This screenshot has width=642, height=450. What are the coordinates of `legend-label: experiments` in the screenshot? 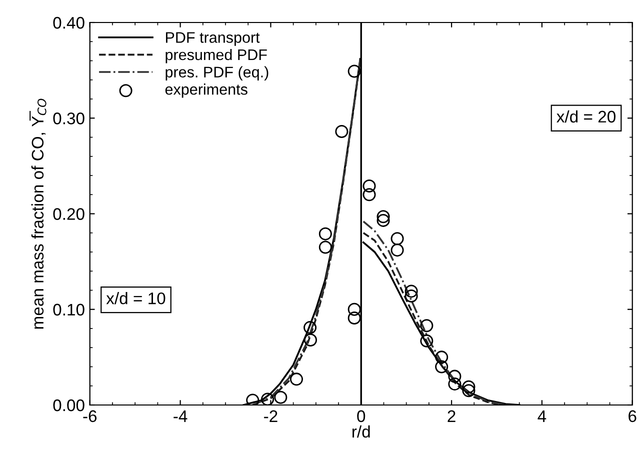 It's located at (206, 91).